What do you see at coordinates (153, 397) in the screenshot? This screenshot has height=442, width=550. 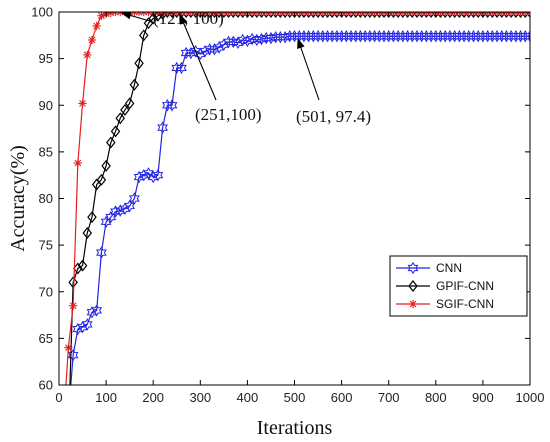 I see `x-tick-label: 200` at bounding box center [153, 397].